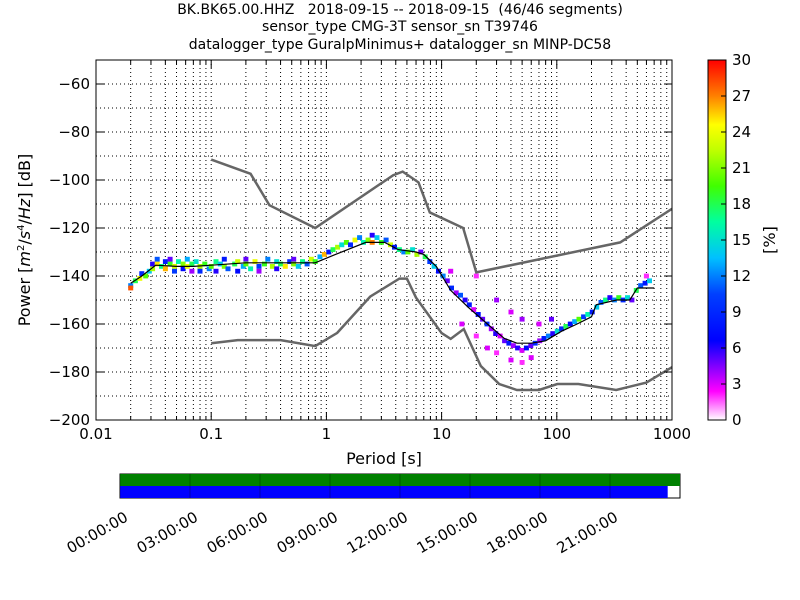 The height and width of the screenshot is (600, 800). I want to click on x-tick-label: 1, so click(327, 434).